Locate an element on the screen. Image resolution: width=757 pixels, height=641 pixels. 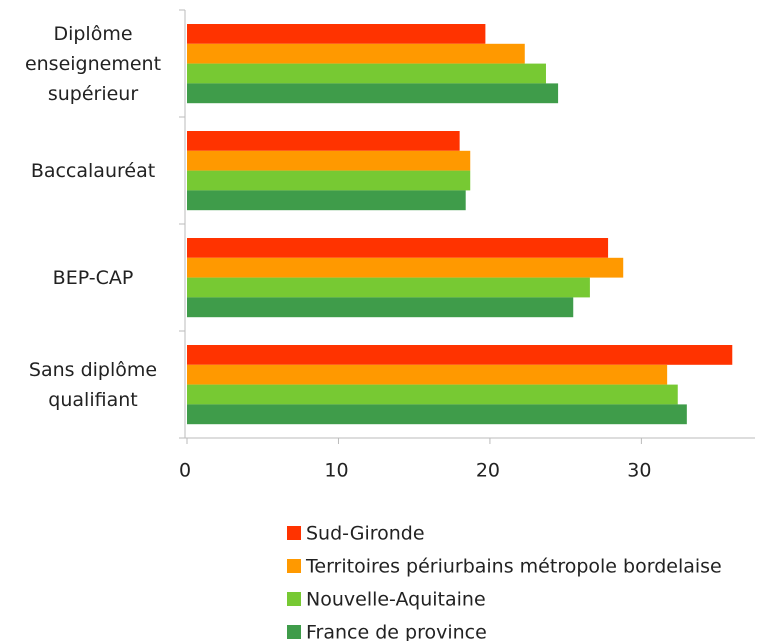
y-tick-label: Sans diplôme qualifiant is located at coordinates (93, 384).